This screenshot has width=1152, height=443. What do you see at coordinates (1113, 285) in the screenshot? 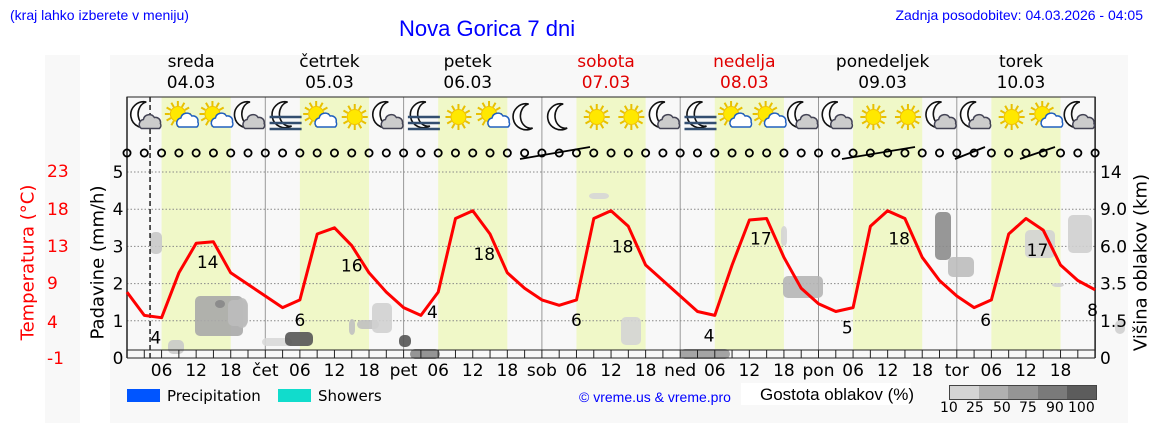
I see `cloud-height-tick-label: 3.5` at bounding box center [1113, 285].